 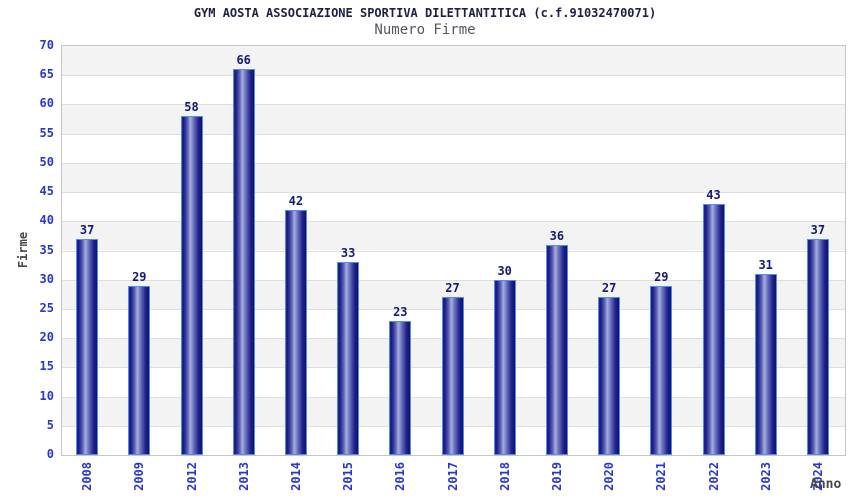 I want to click on x-tick-label: 2009, so click(x=139, y=476).